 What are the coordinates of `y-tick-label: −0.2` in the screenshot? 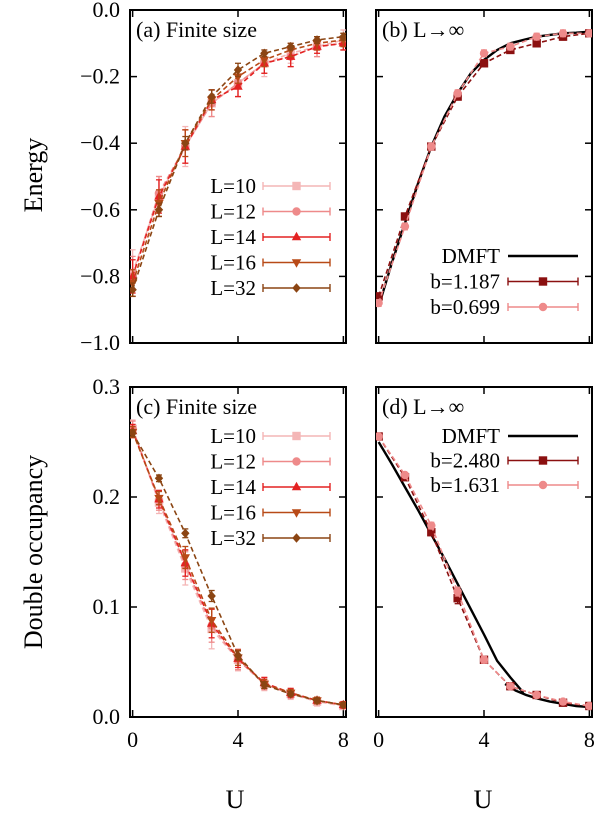 It's located at (100, 76).